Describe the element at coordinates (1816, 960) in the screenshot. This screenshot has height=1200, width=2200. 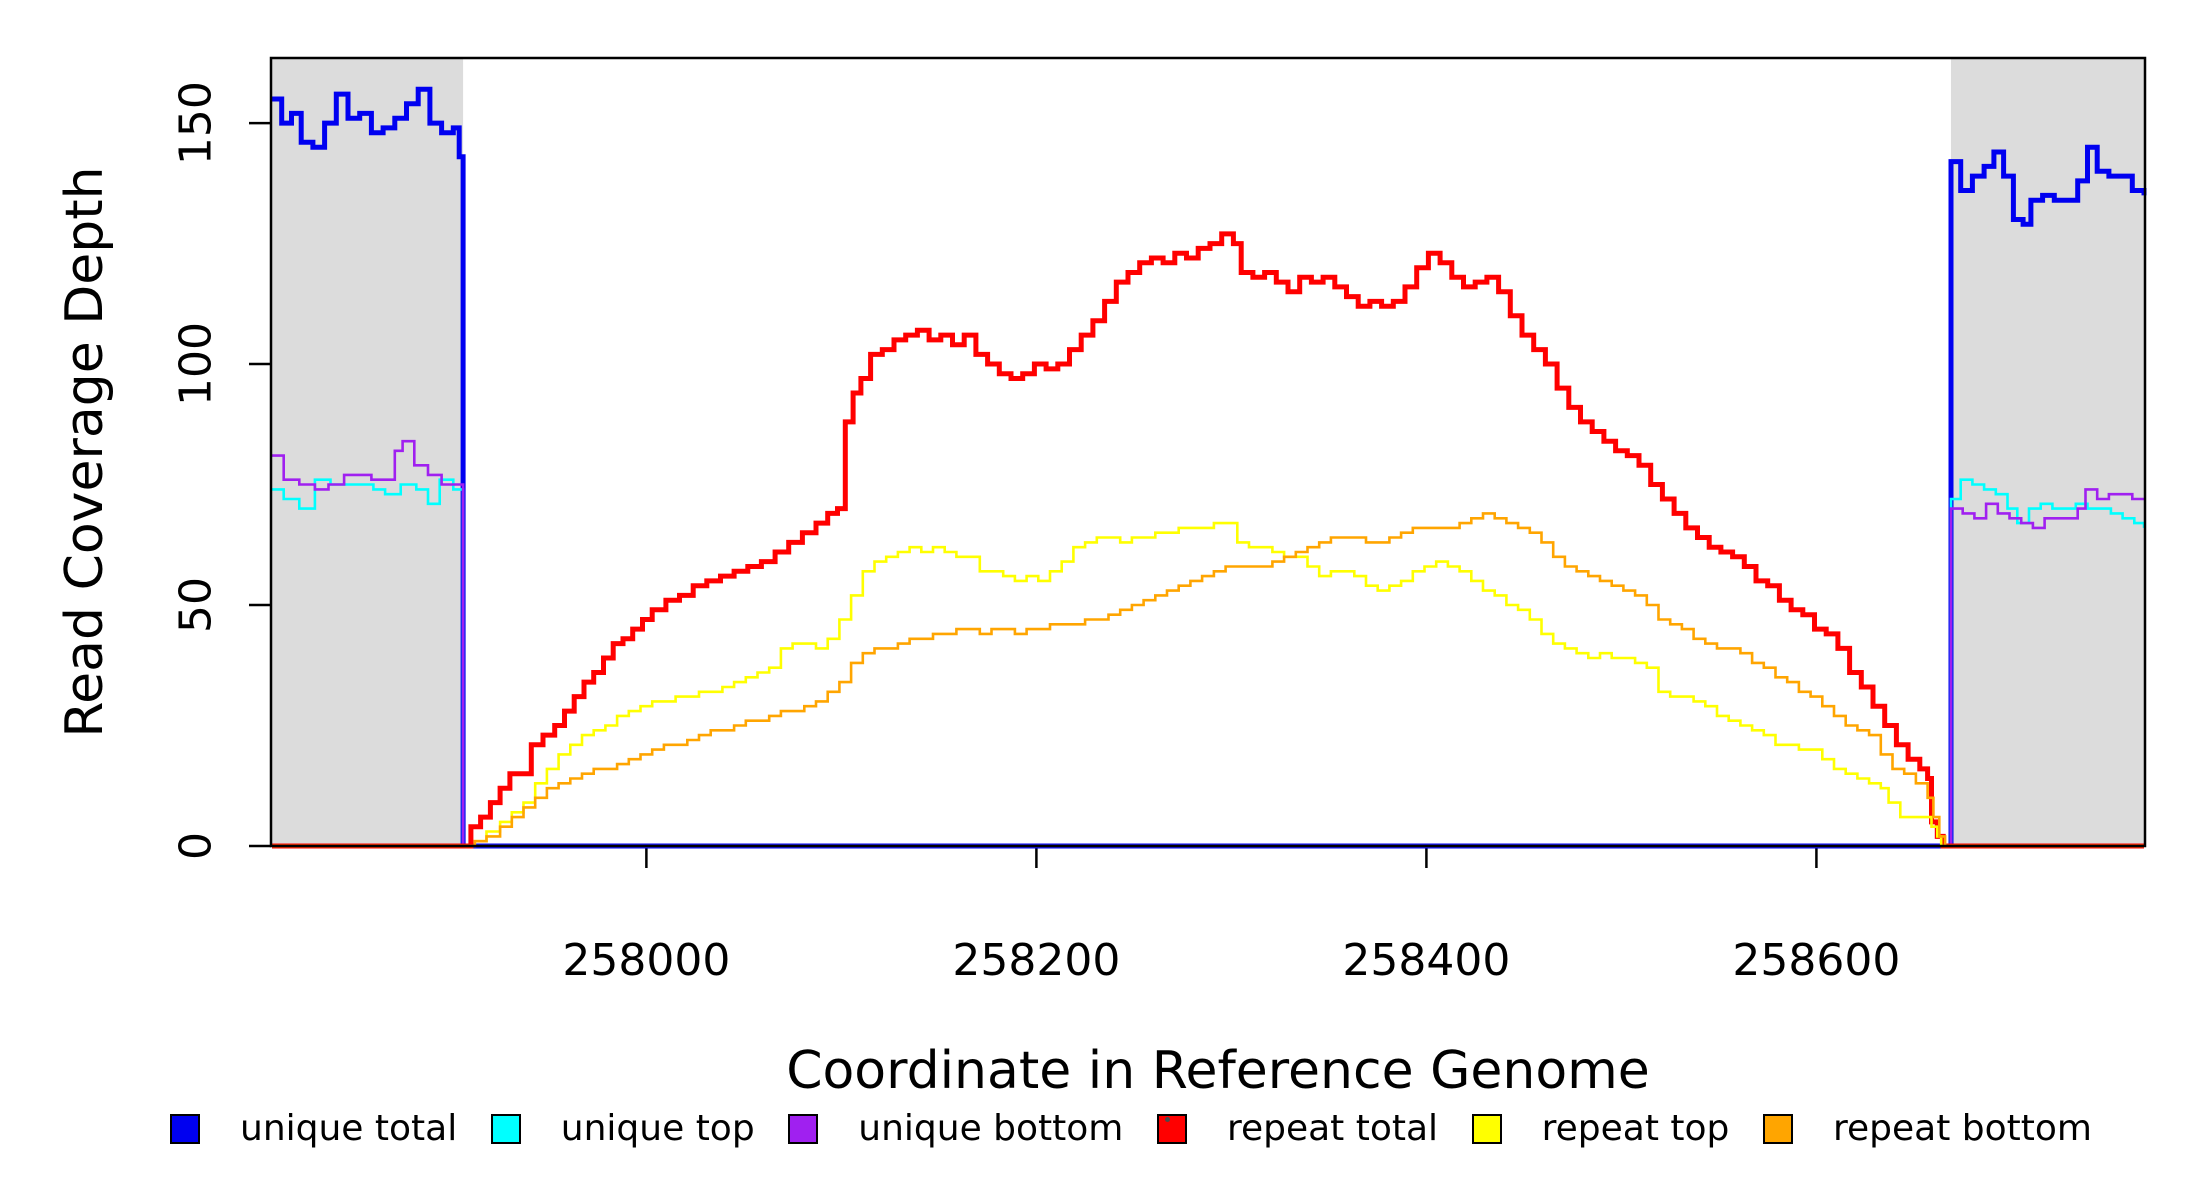
I see `x-tick-label: 258600` at that location.